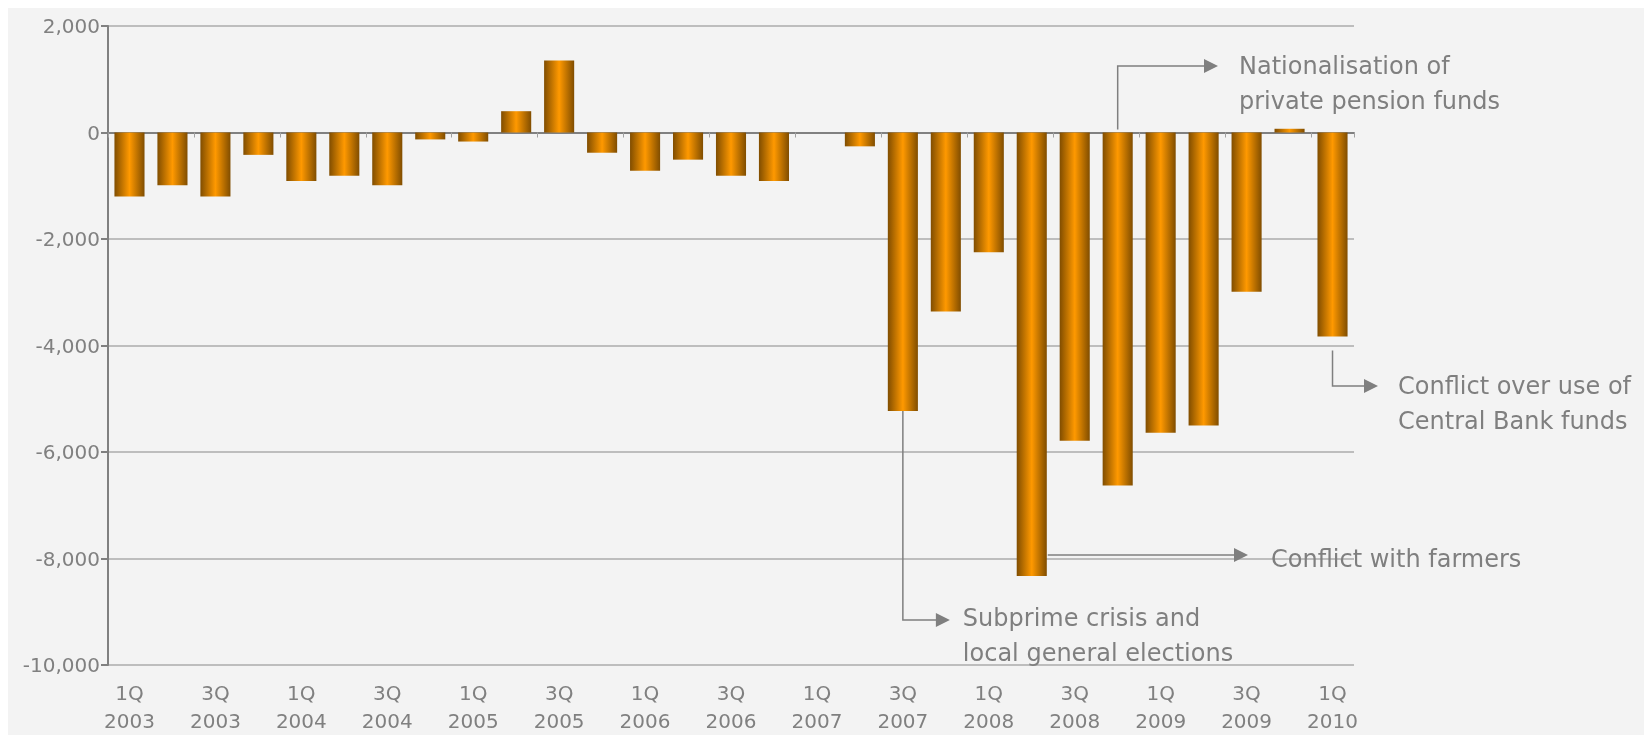  I want to click on x-tick-label: 3Q 2007, so click(903, 707).